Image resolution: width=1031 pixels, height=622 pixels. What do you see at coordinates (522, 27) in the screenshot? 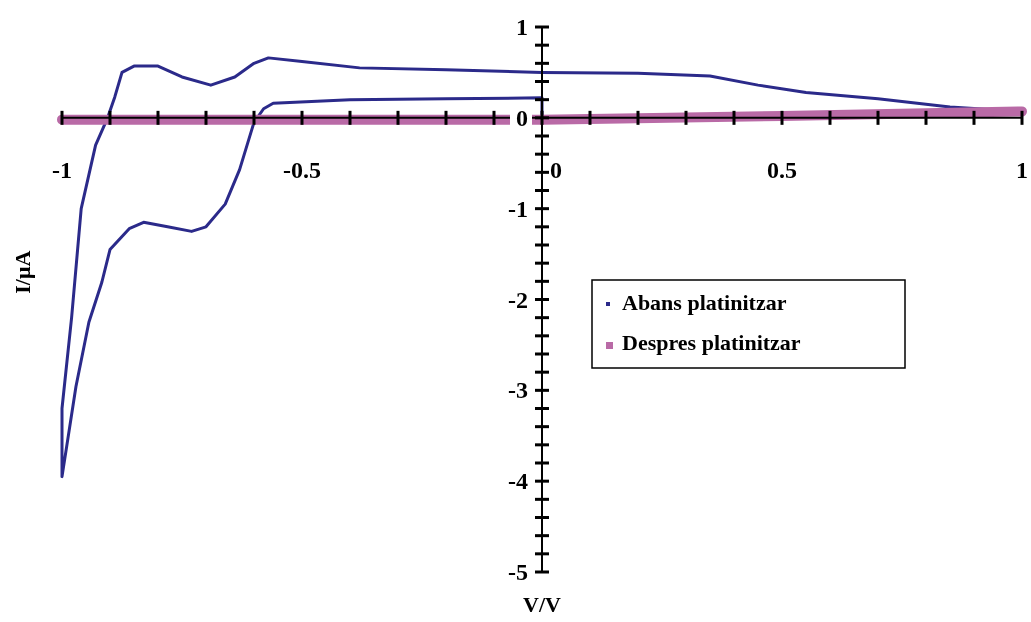
I see `y-tick-label: 1` at bounding box center [522, 27].